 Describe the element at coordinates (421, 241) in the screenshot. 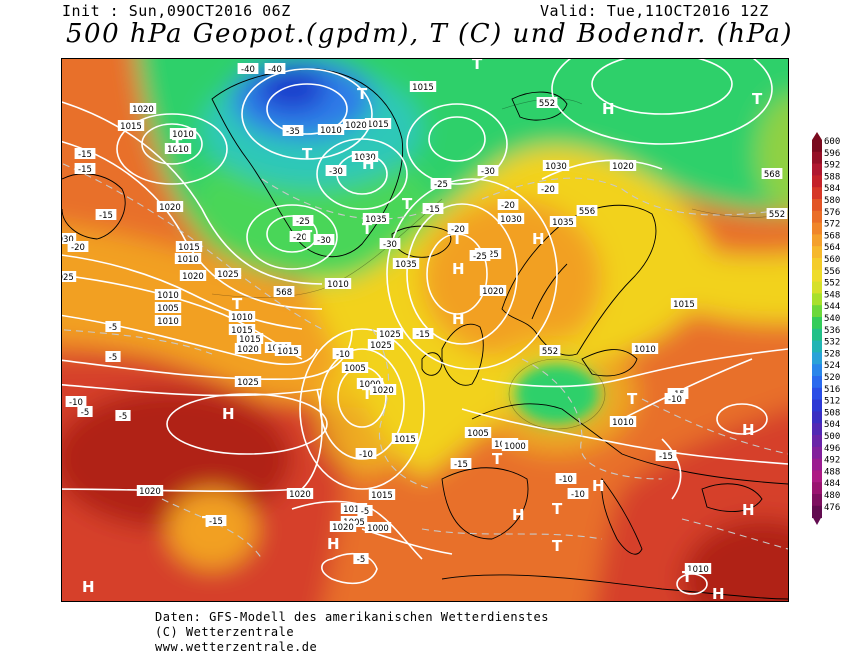

I see `iceland-coast` at that location.